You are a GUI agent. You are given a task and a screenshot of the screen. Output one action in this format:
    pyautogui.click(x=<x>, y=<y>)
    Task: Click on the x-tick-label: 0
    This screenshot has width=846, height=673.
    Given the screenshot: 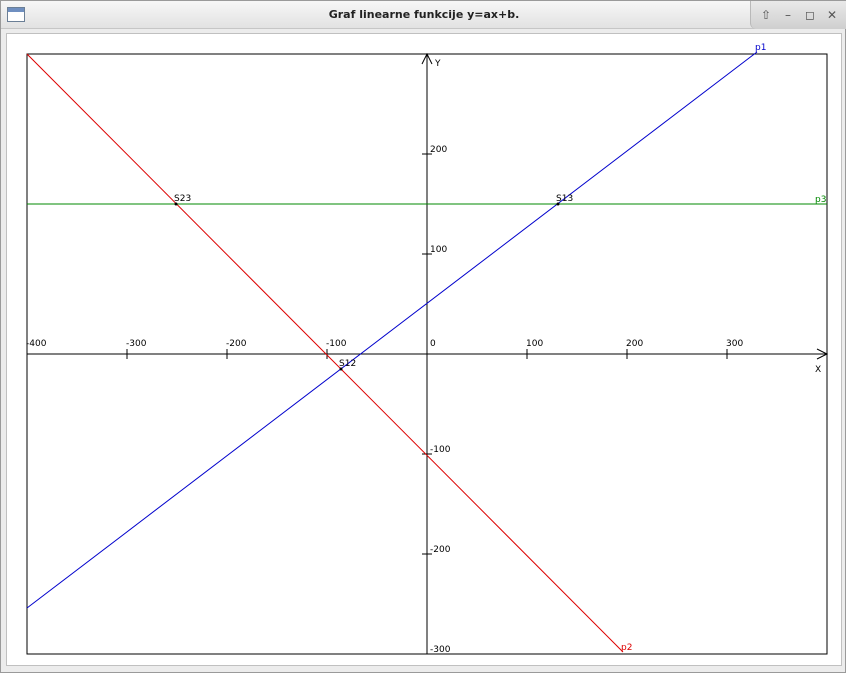 What is the action you would take?
    pyautogui.click(x=433, y=344)
    